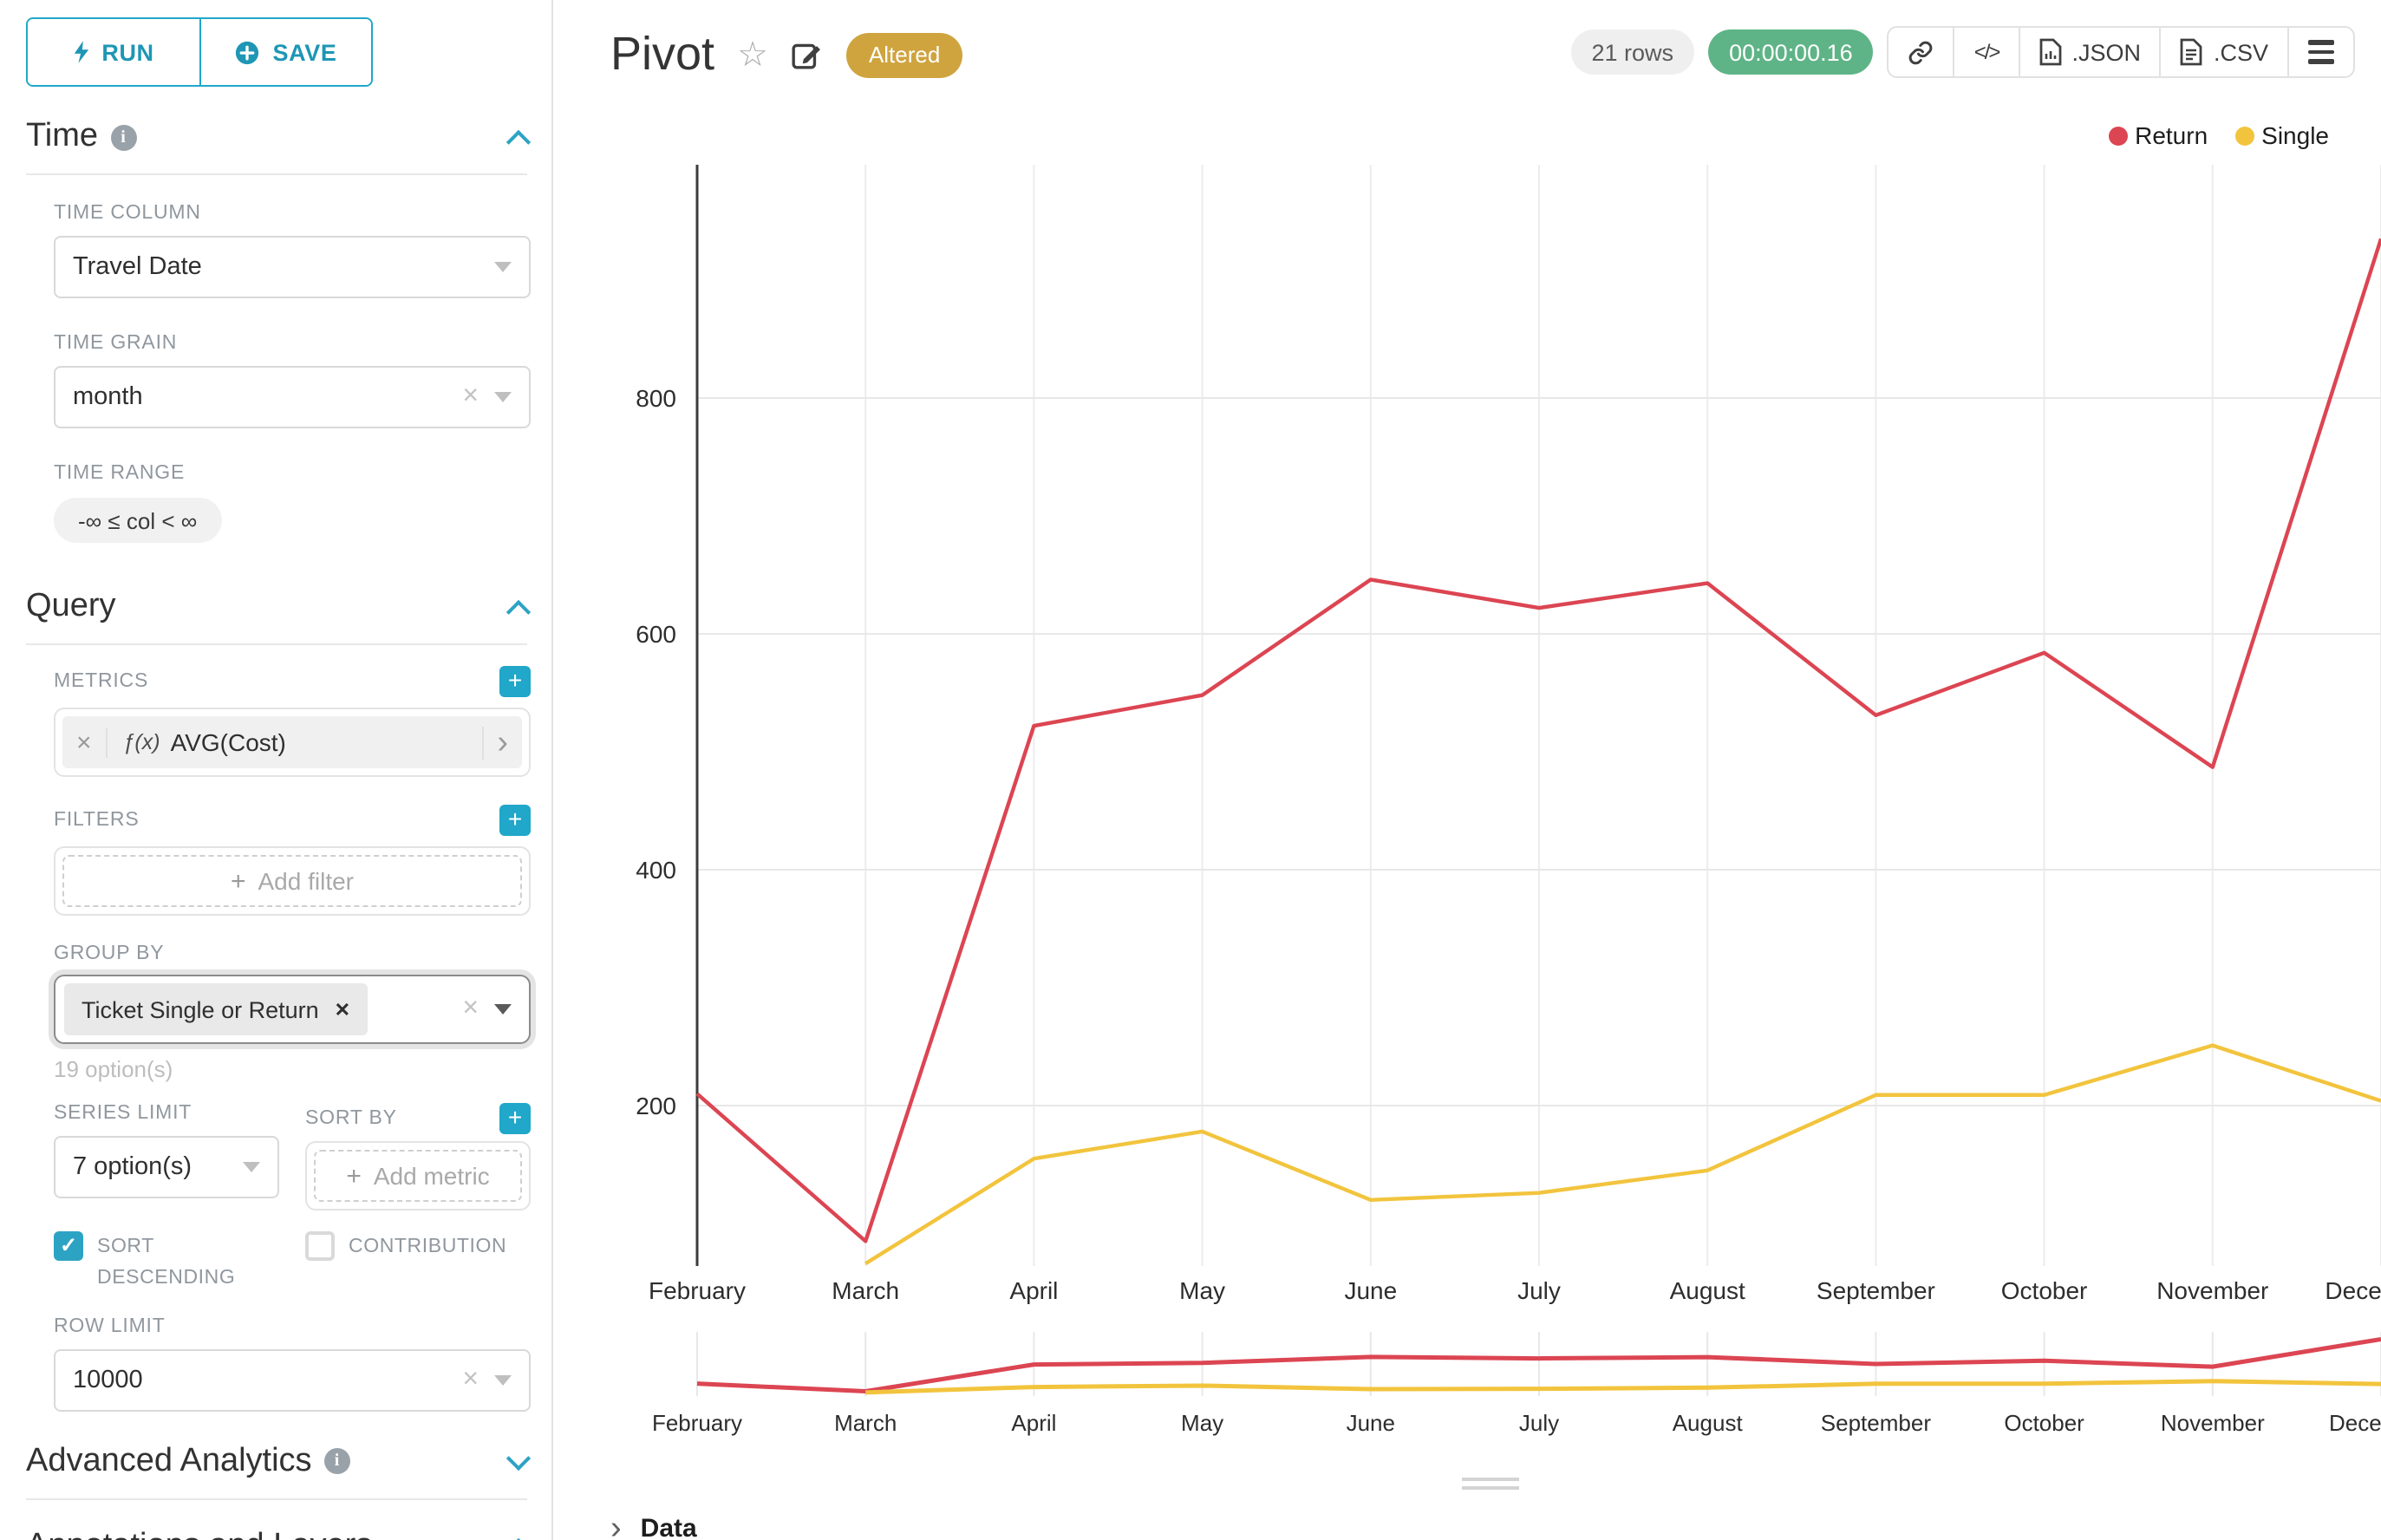  I want to click on sort-descending-checkbox: ✓ SORT DESCENDING, so click(167, 1263).